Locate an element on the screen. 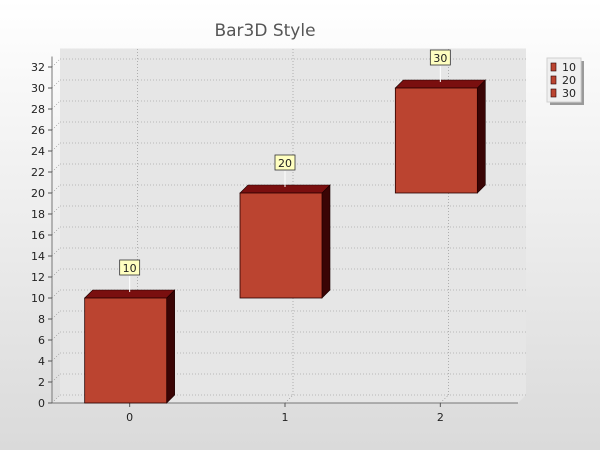  y-tick-label: 6 is located at coordinates (41, 340).